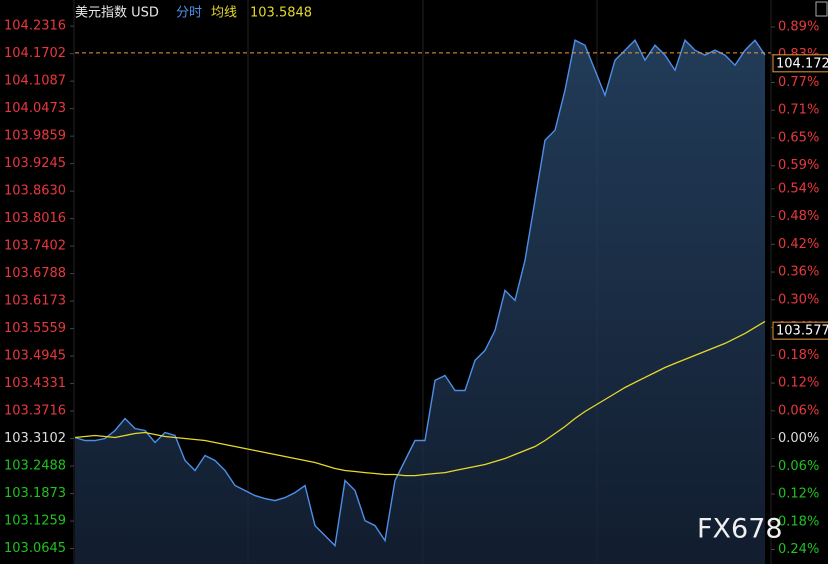 Image resolution: width=828 pixels, height=564 pixels. I want to click on y-tick-label: 103.8016, so click(35, 218).